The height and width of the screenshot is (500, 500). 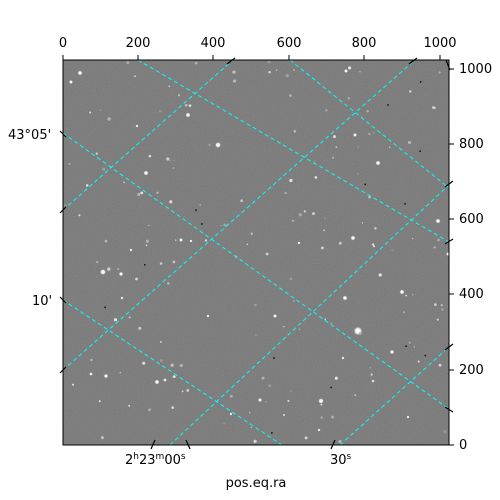 What do you see at coordinates (29, 135) in the screenshot?
I see `dec-label: 43°05'` at bounding box center [29, 135].